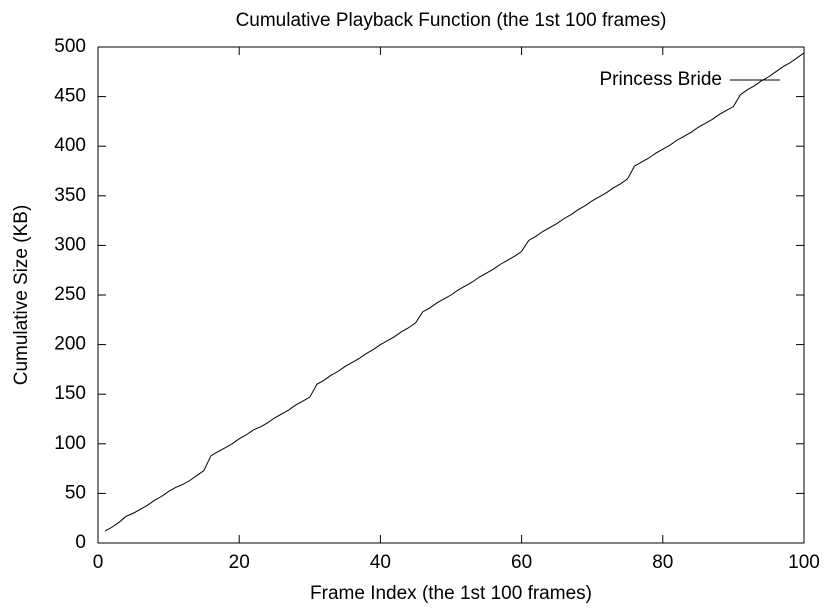 The height and width of the screenshot is (608, 828). Describe the element at coordinates (521, 562) in the screenshot. I see `x-tick-label: 60` at that location.